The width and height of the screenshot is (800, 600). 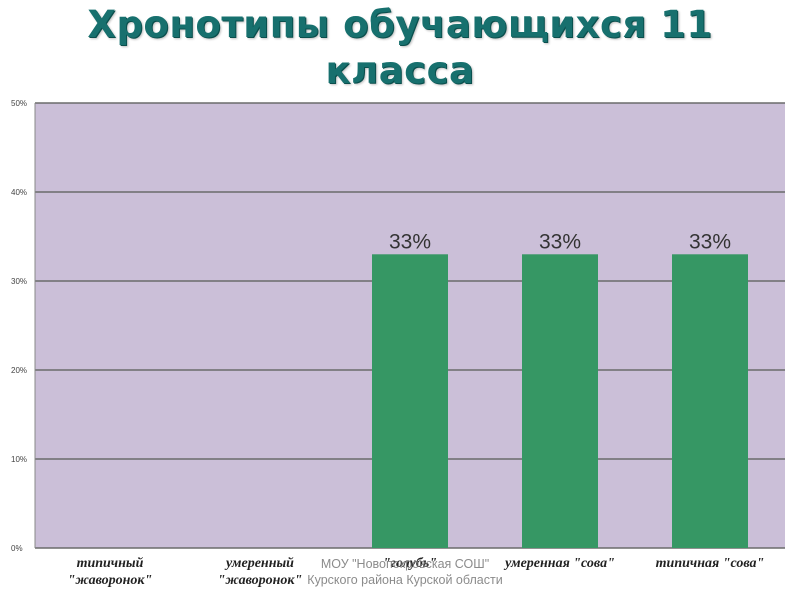 I want to click on y-tick-label: 50%, so click(x=19, y=103).